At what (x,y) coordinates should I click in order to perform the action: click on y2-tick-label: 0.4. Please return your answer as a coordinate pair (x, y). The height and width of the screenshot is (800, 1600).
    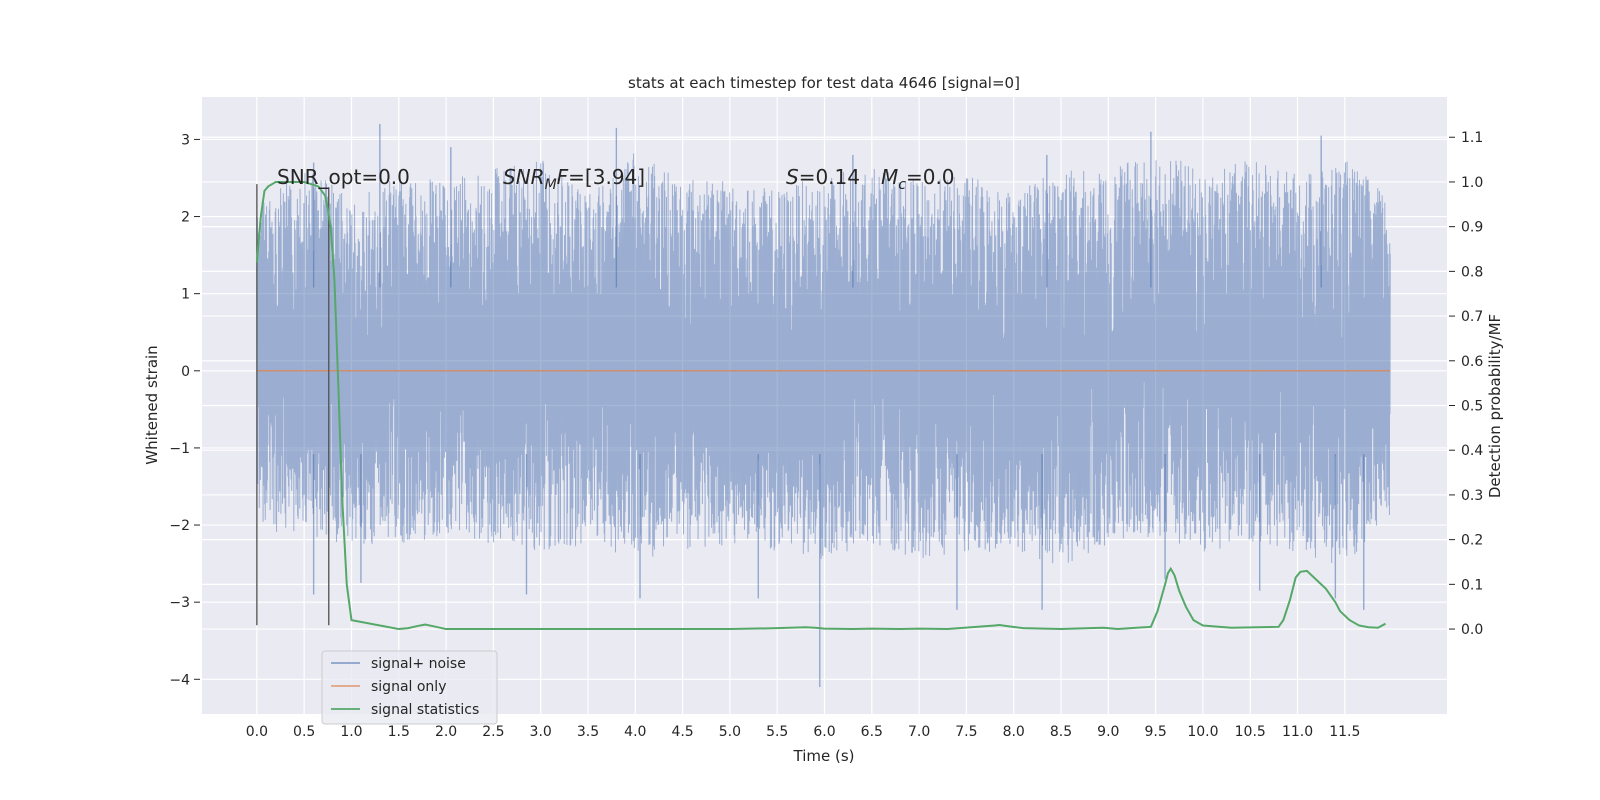
    Looking at the image, I should click on (1472, 451).